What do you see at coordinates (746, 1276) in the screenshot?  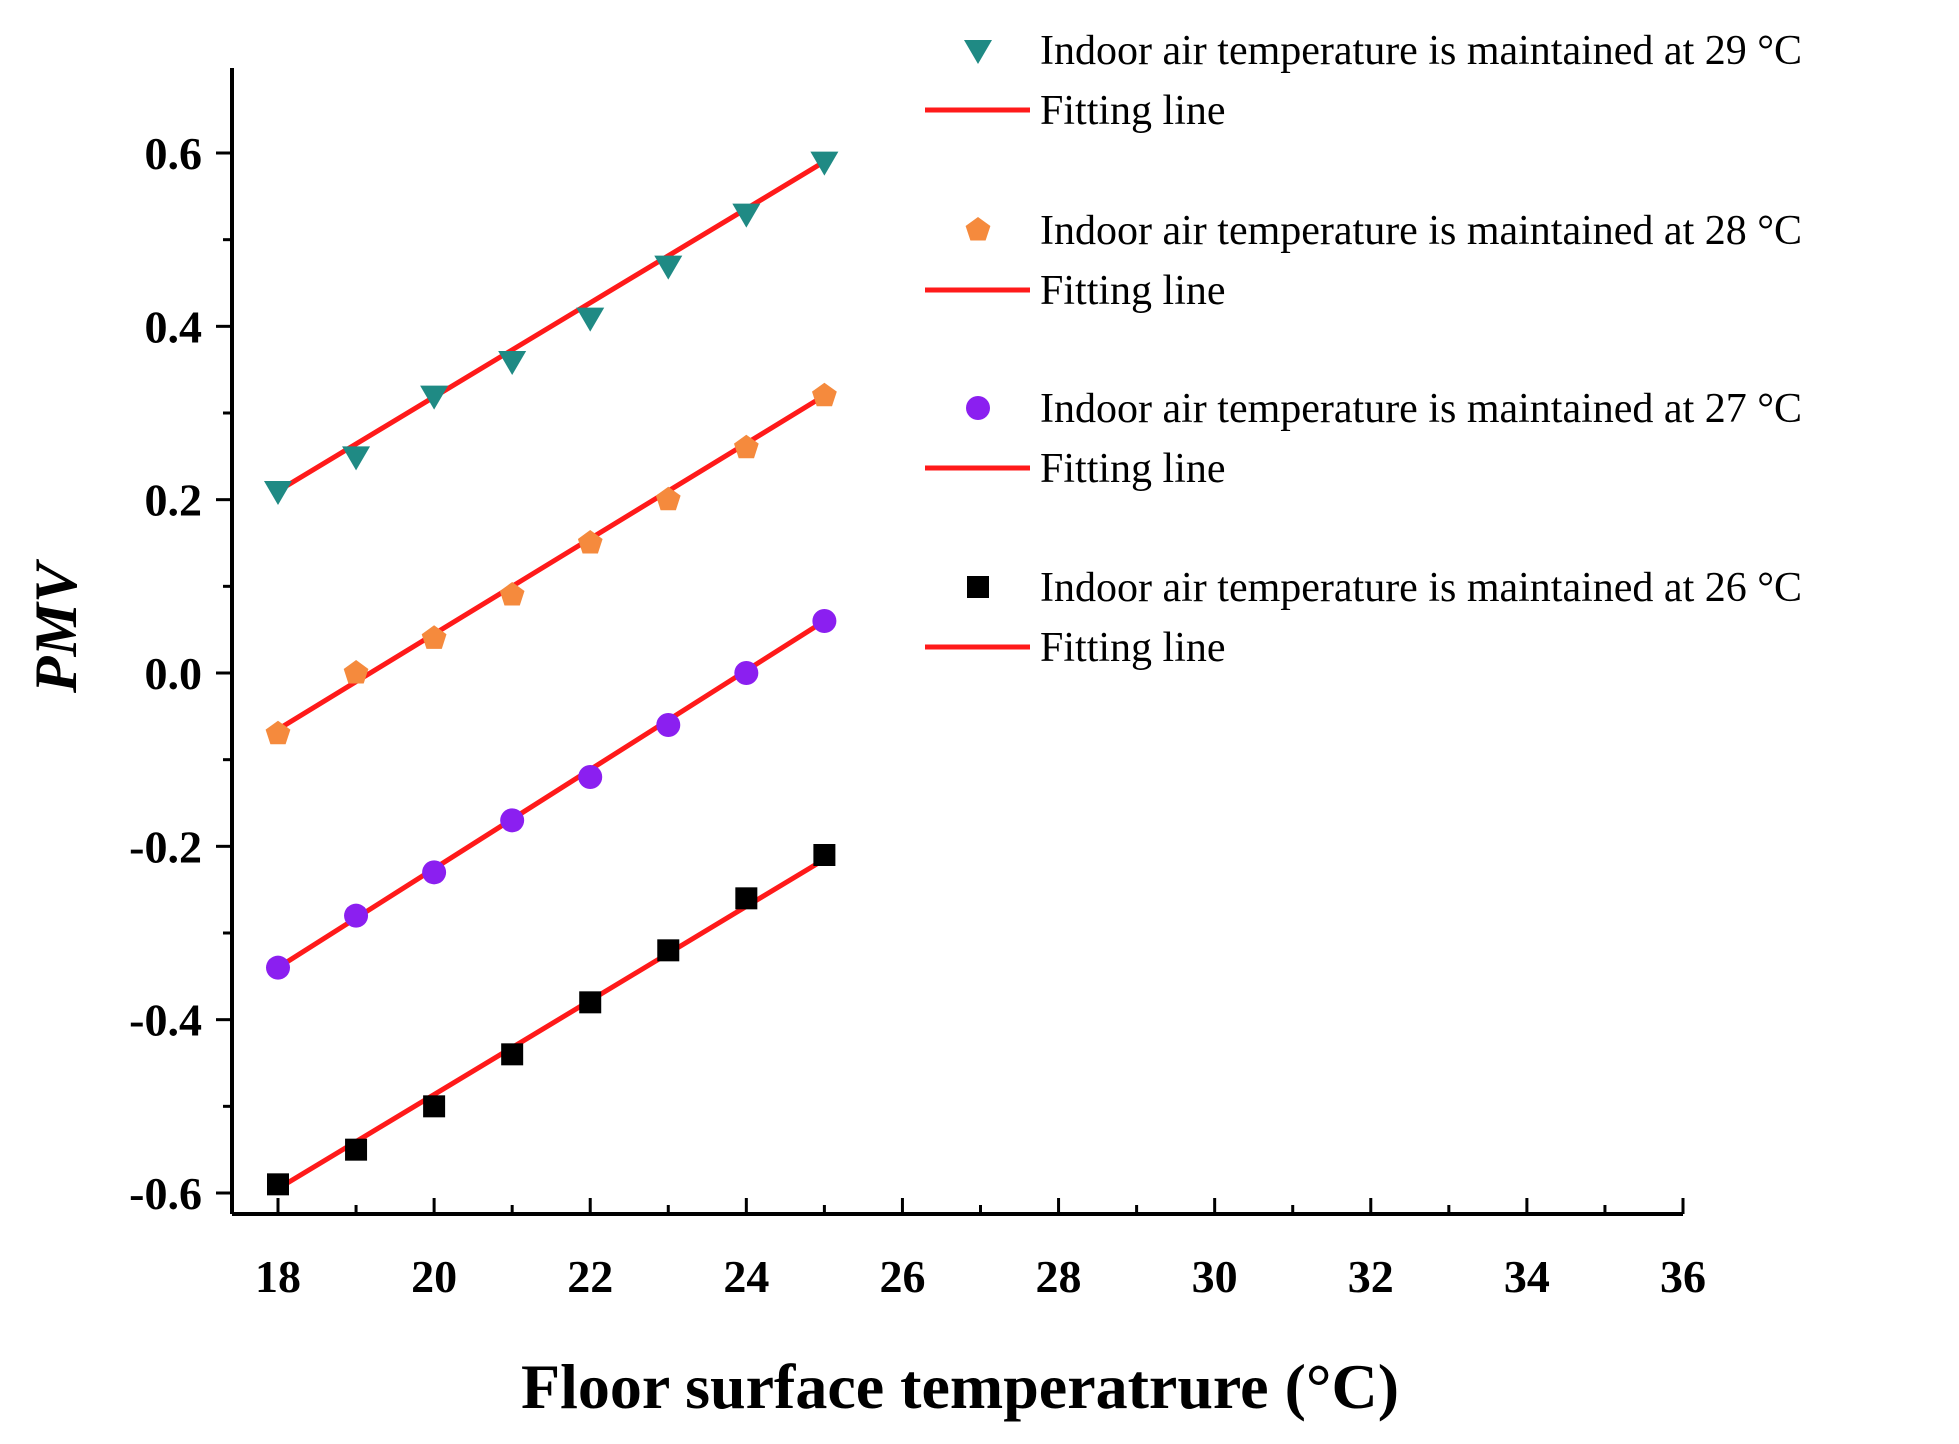 I see `x-tick-label: 24` at bounding box center [746, 1276].